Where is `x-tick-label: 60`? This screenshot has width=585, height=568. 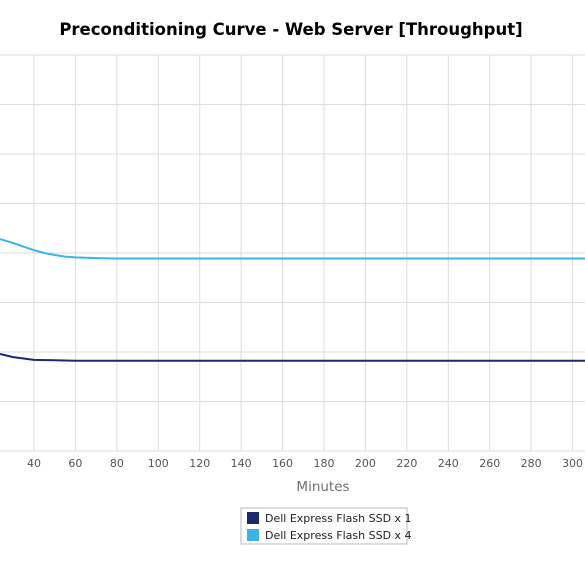
x-tick-label: 60 is located at coordinates (75, 463).